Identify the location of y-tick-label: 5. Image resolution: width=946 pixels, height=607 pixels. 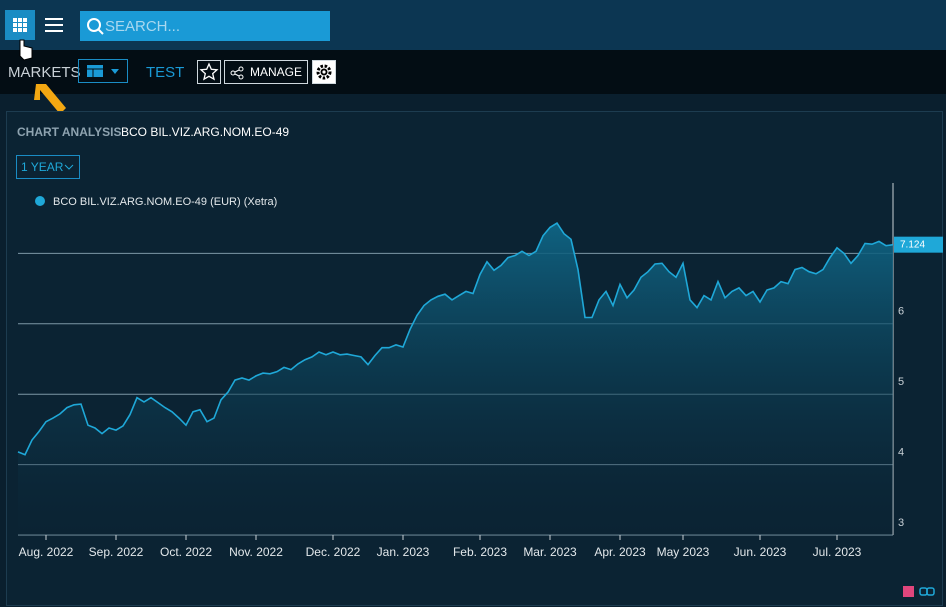
(901, 382).